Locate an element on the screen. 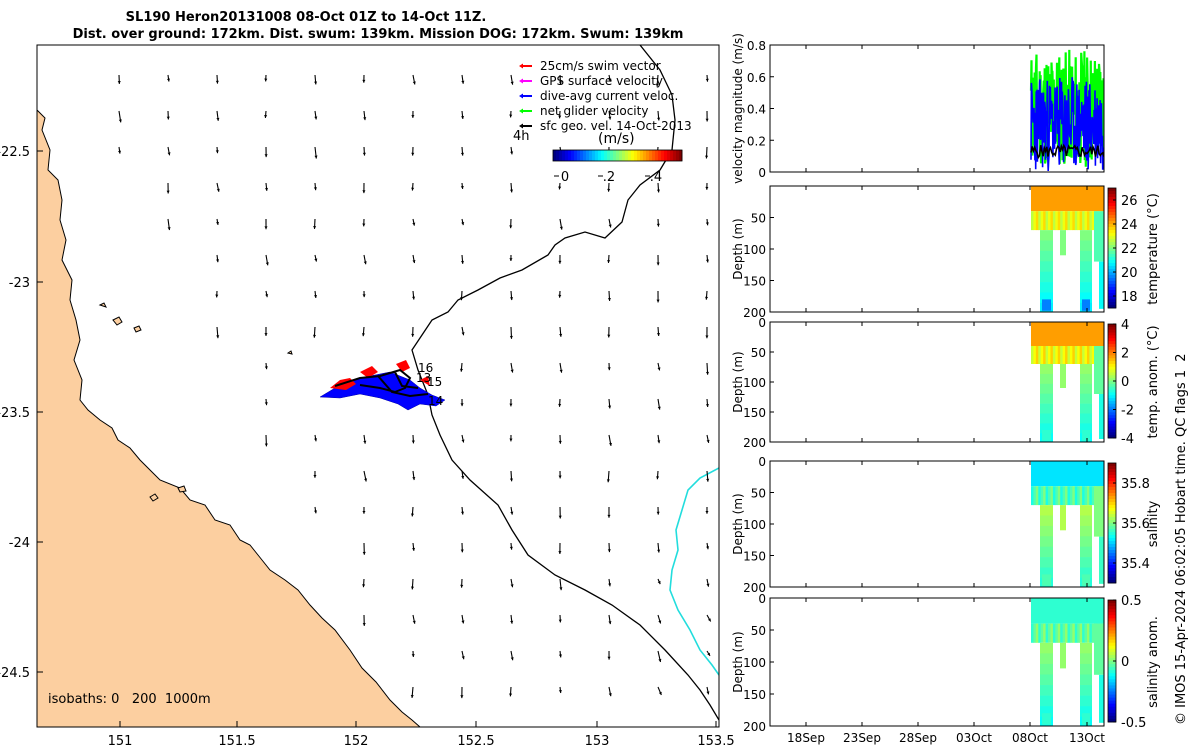 The width and height of the screenshot is (1200, 750). colorbar-tick-label: 0 is located at coordinates (1125, 382).